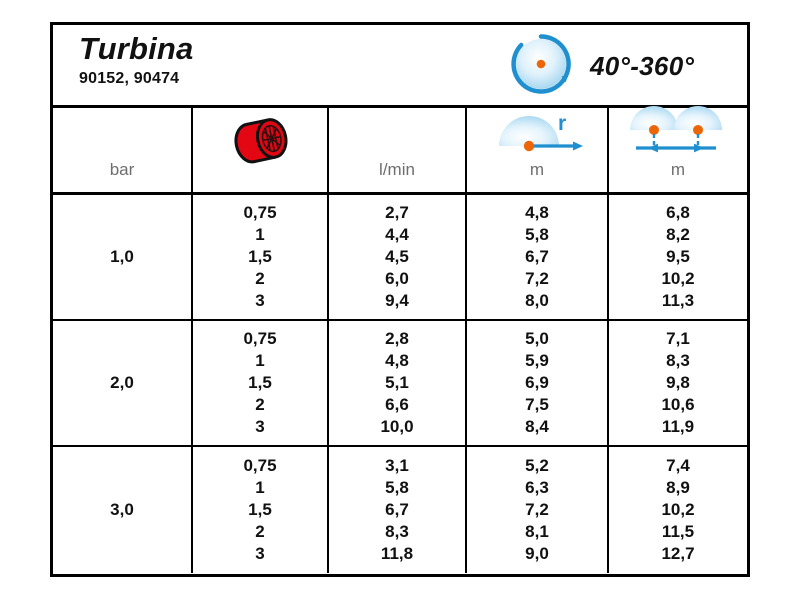 This screenshot has width=801, height=601. What do you see at coordinates (136, 48) in the screenshot?
I see `page-title: Turbina` at bounding box center [136, 48].